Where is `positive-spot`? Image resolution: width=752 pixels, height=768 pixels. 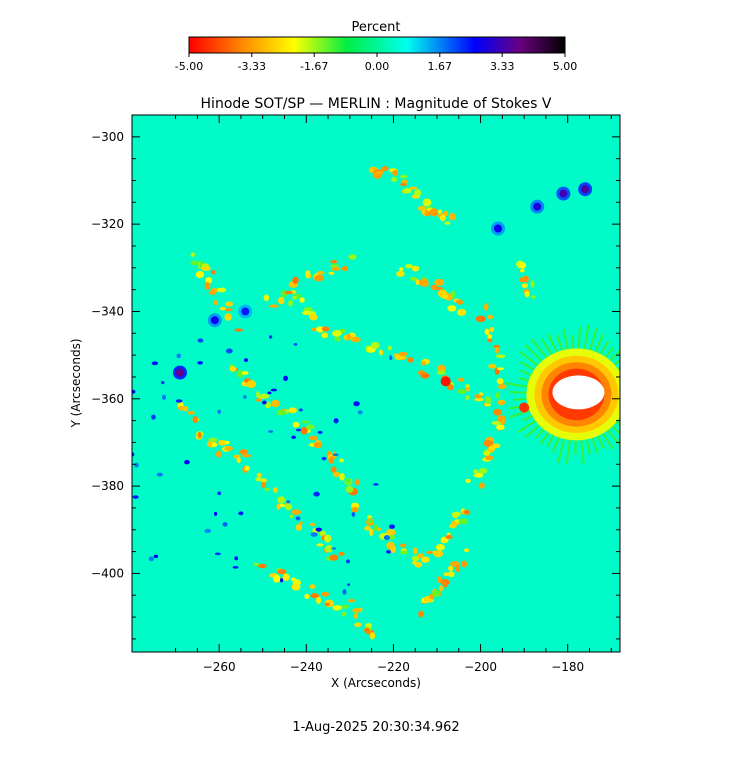
positive-spot is located at coordinates (179, 372).